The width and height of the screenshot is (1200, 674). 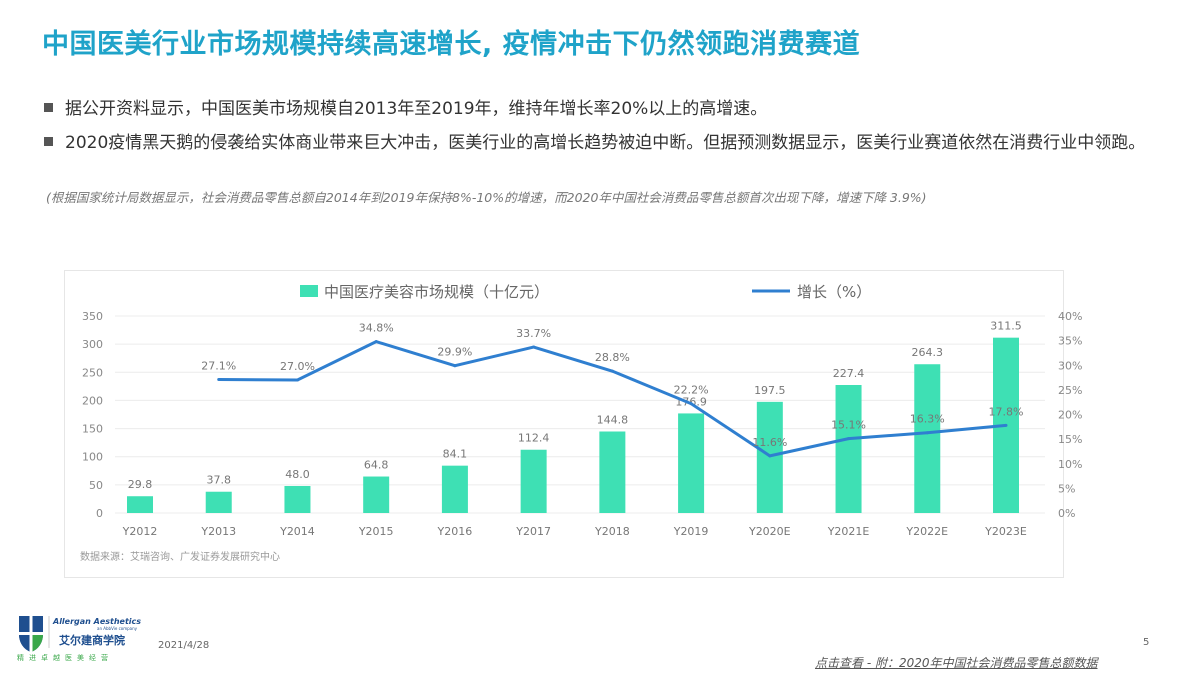 I want to click on x-tick-label: Y2012, so click(x=140, y=531).